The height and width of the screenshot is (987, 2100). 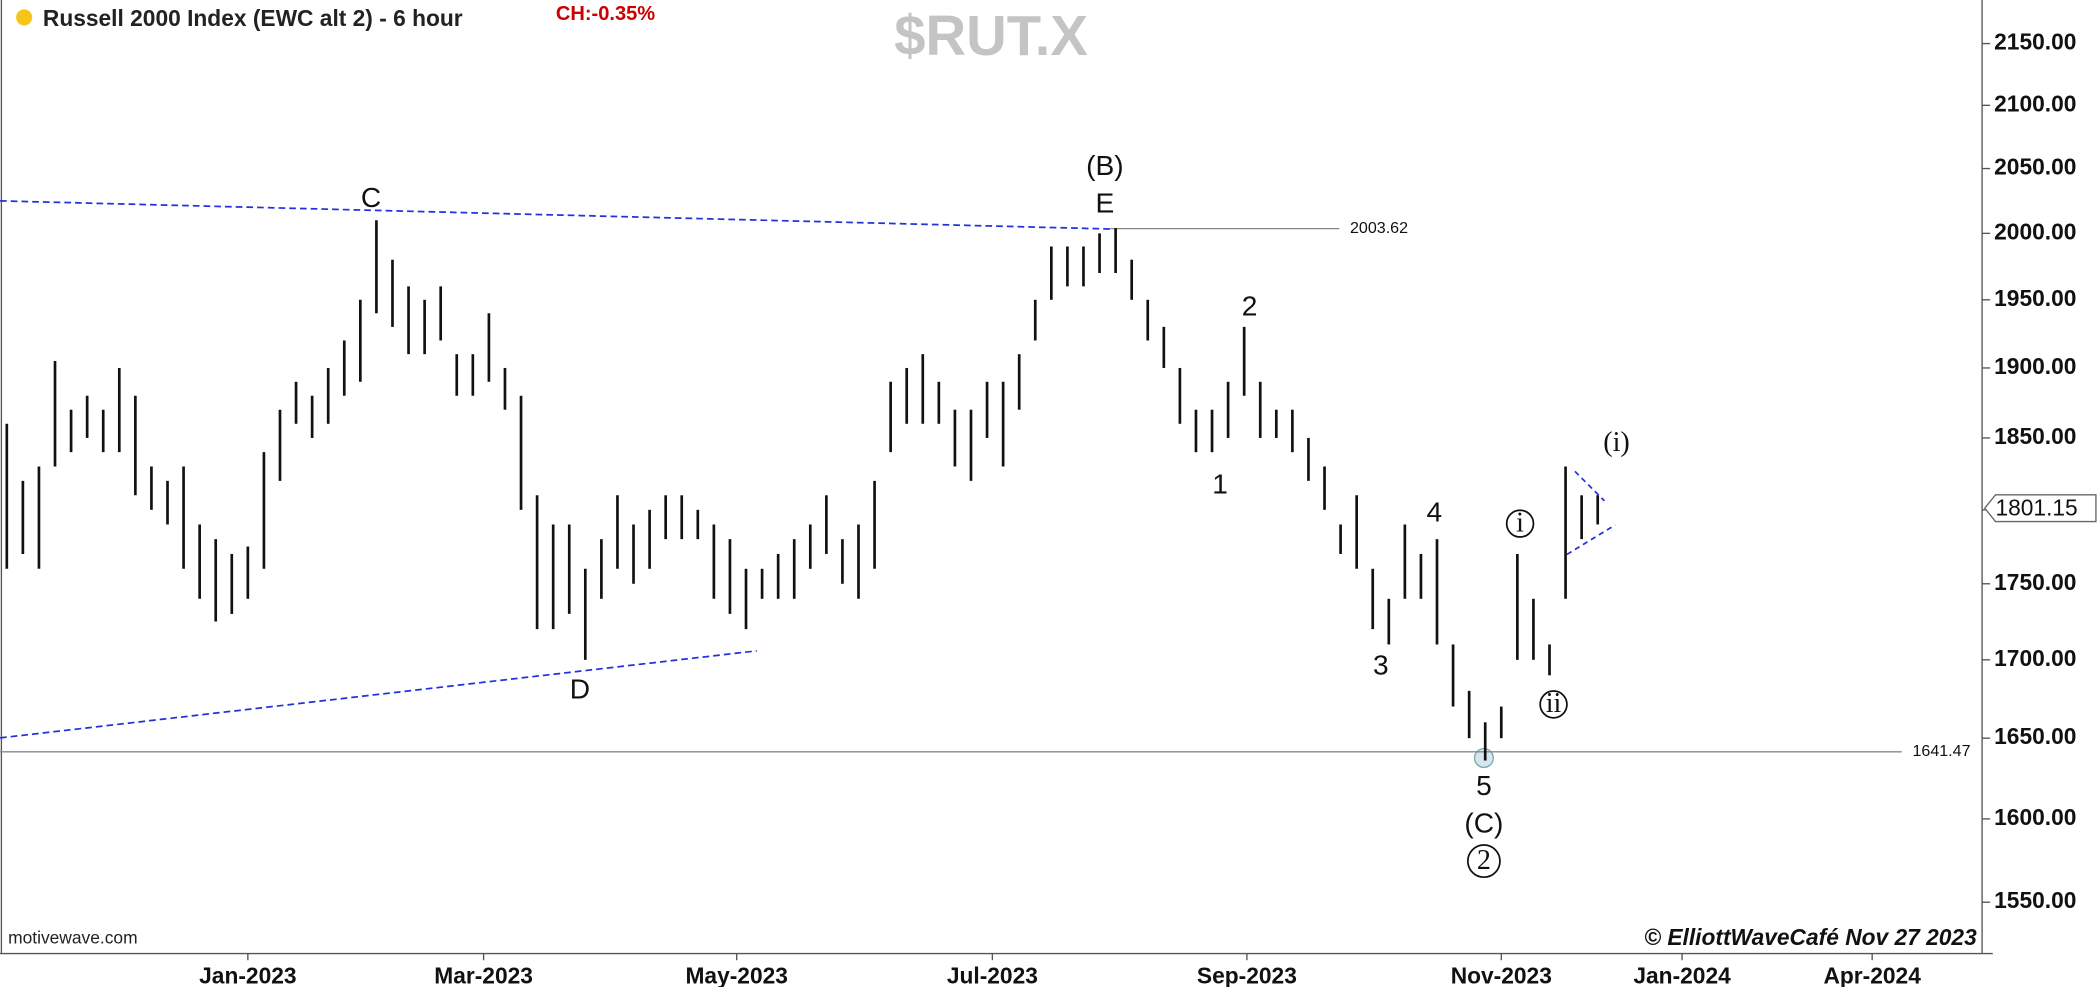 I want to click on change-label: CH:-0.35%, so click(x=605, y=14).